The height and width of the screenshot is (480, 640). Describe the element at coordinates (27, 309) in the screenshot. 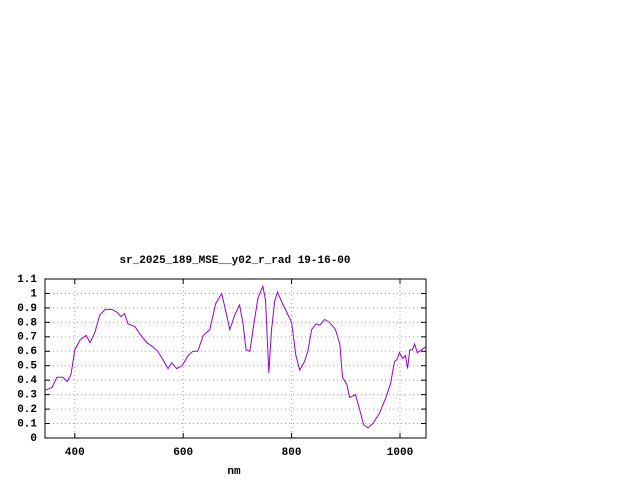

I see `y-tick-label: 0.9` at that location.